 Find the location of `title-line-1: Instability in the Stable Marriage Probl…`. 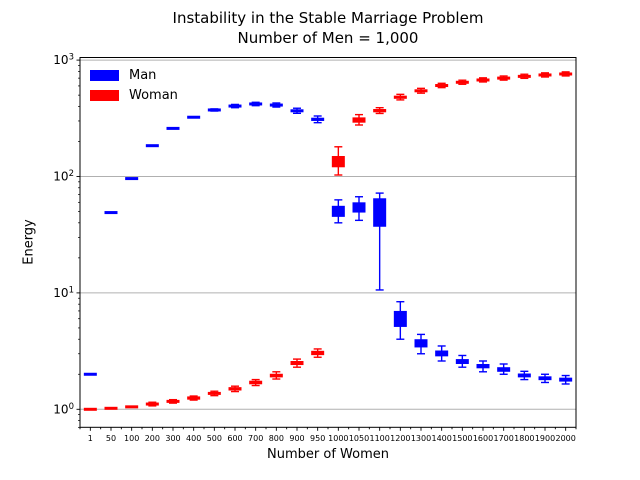

title-line-1: Instability in the Stable Marriage Probl… is located at coordinates (328, 18).